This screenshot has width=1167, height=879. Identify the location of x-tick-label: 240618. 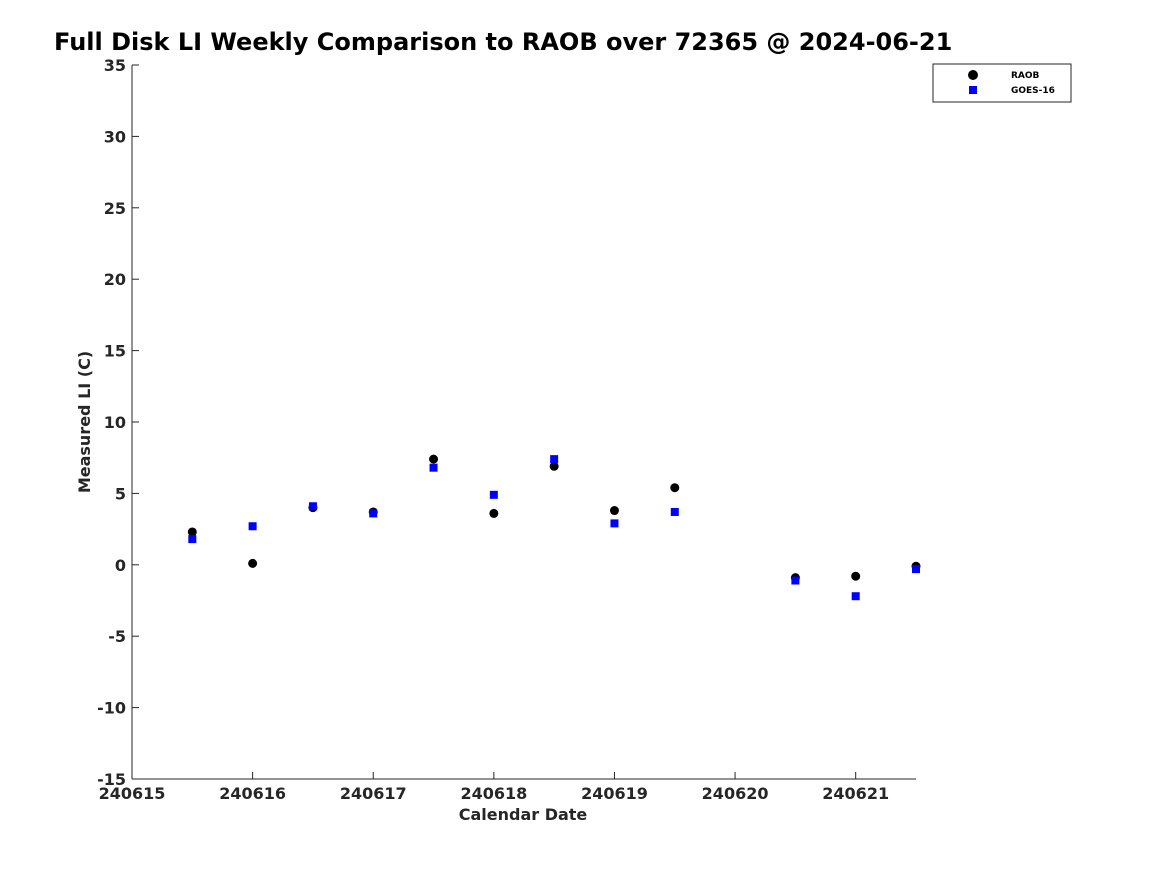
(493, 793).